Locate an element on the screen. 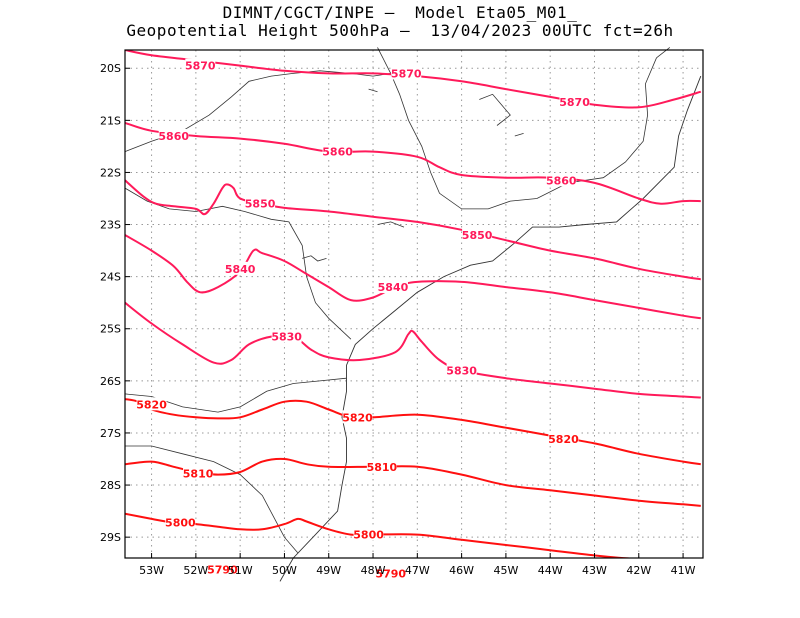 This screenshot has width=800, height=618. lat-tick-label: 24S is located at coordinates (110, 277).